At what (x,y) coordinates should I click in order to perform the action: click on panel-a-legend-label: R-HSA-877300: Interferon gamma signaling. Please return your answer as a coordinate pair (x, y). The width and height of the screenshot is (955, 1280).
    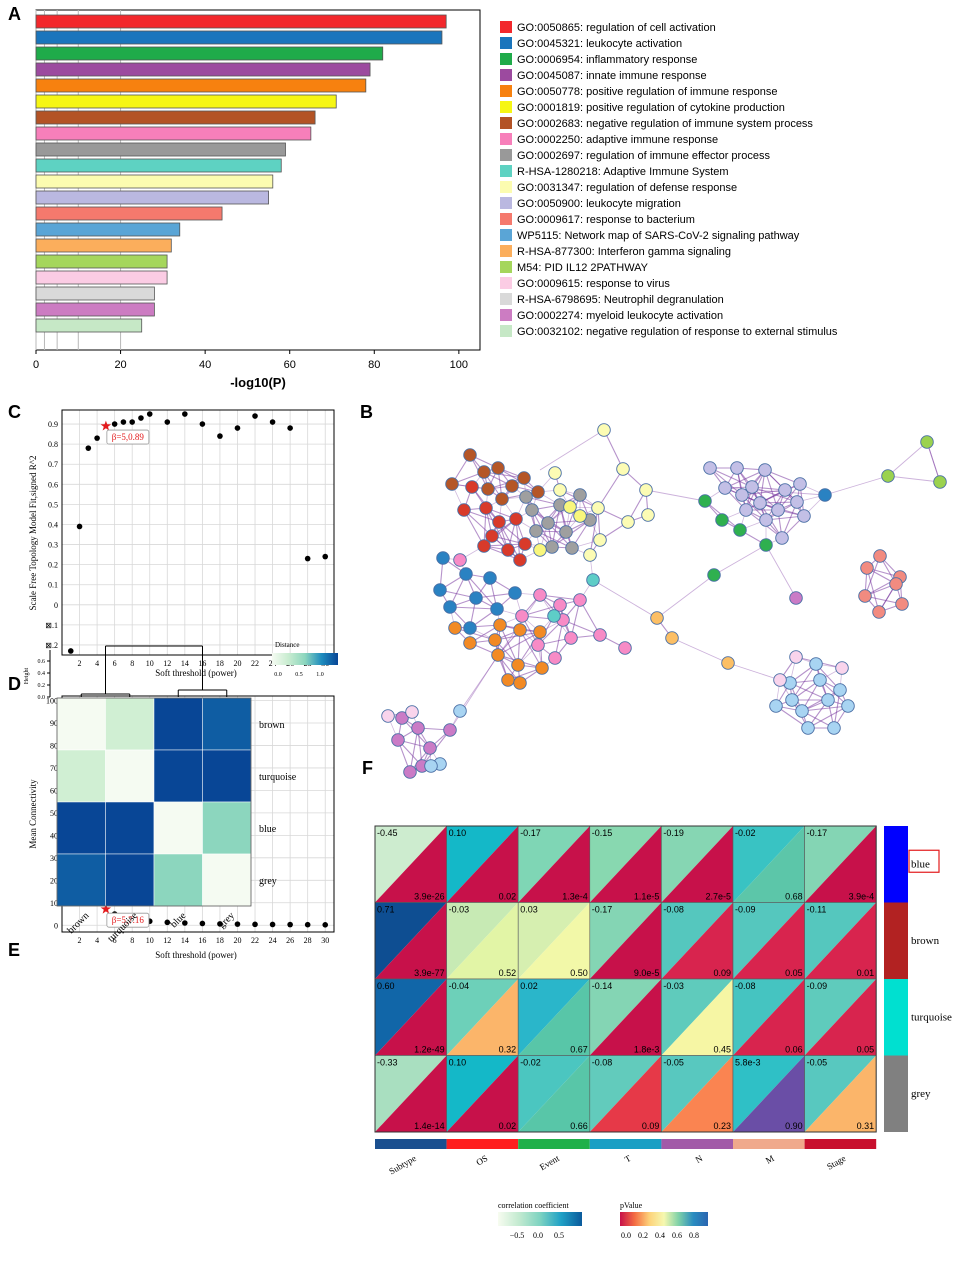
    Looking at the image, I should click on (624, 252).